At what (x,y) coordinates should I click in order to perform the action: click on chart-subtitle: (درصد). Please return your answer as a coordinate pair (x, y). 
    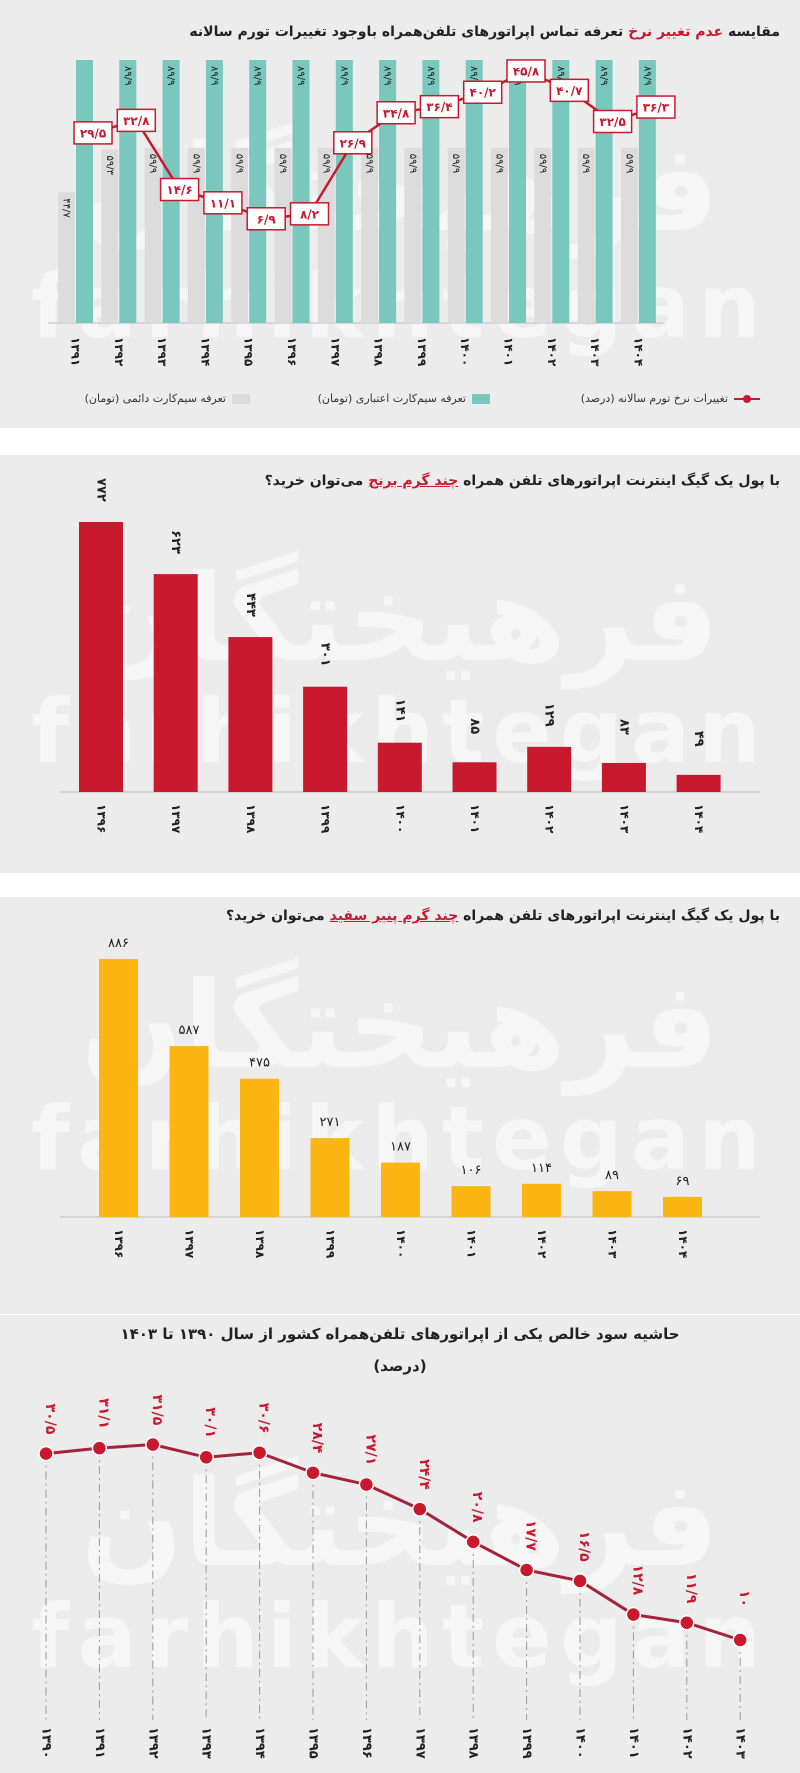
    Looking at the image, I should click on (400, 1366).